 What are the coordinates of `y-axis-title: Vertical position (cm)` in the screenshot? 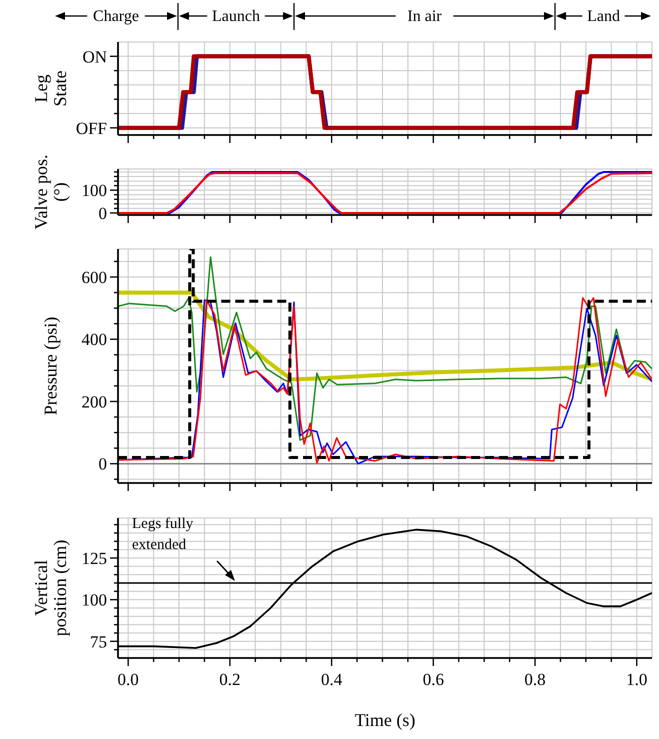 It's located at (50, 588).